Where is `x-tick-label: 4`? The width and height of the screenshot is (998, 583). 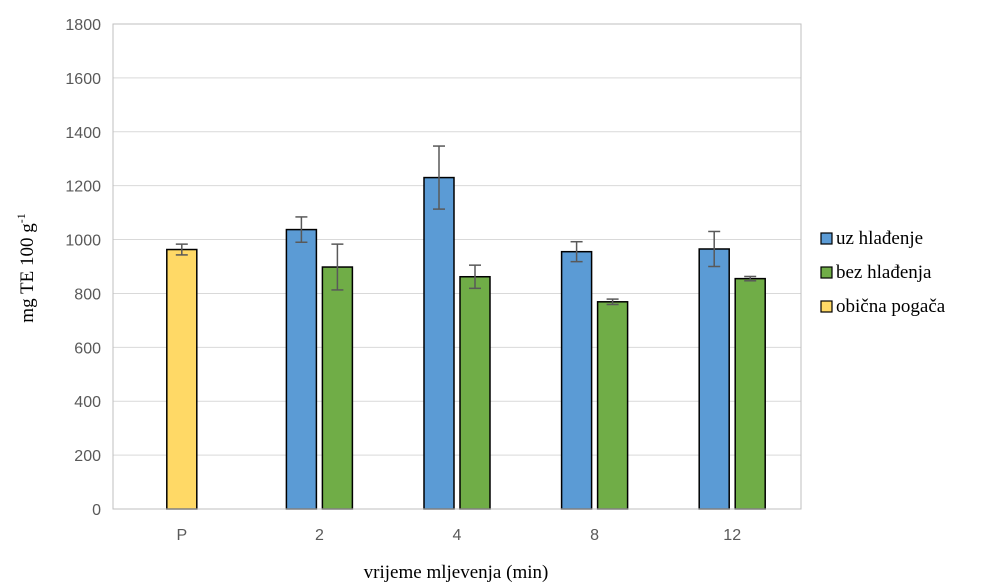
x-tick-label: 4 is located at coordinates (457, 535).